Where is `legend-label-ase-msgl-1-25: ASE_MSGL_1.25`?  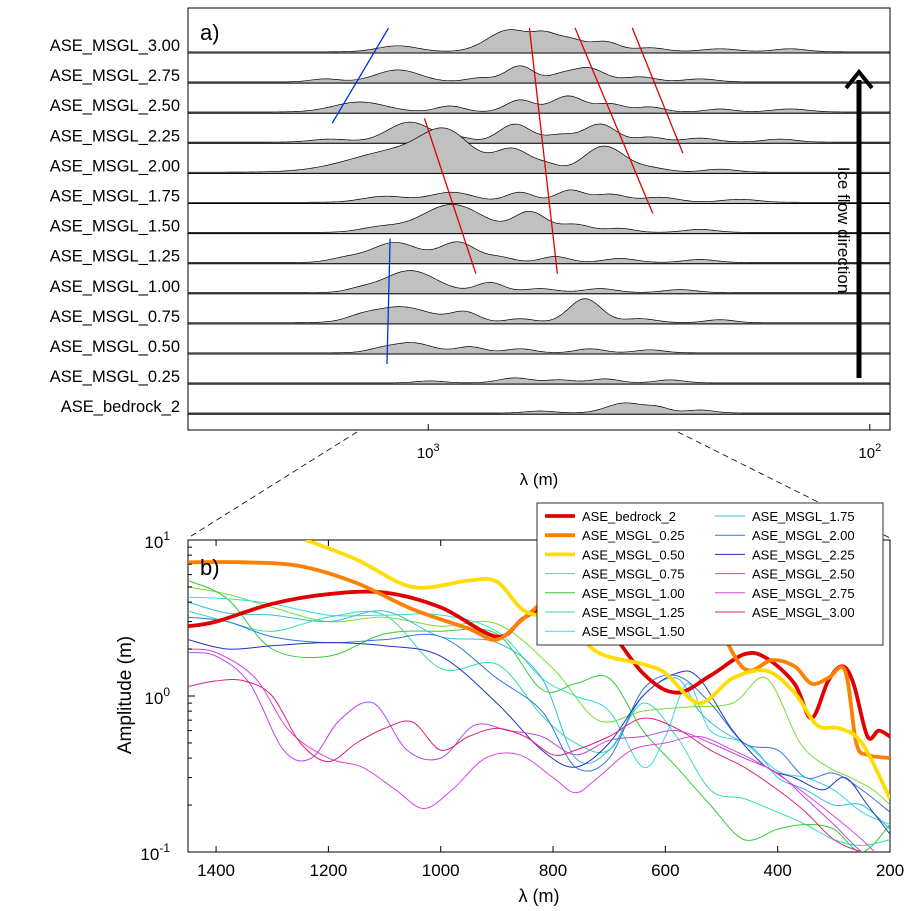 legend-label-ase-msgl-1-25: ASE_MSGL_1.25 is located at coordinates (633, 612).